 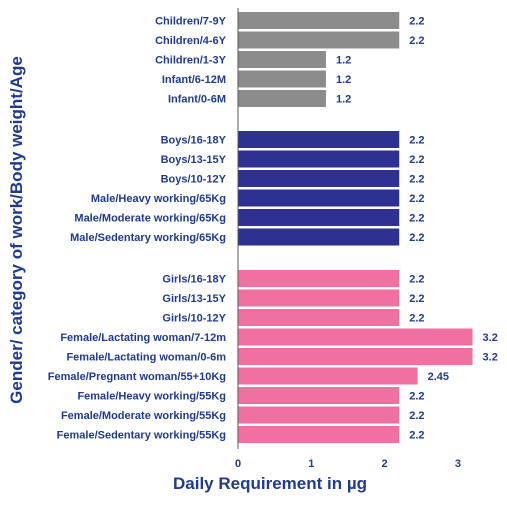 What do you see at coordinates (194, 299) in the screenshot?
I see `category-label: Girls/13-15Y` at bounding box center [194, 299].